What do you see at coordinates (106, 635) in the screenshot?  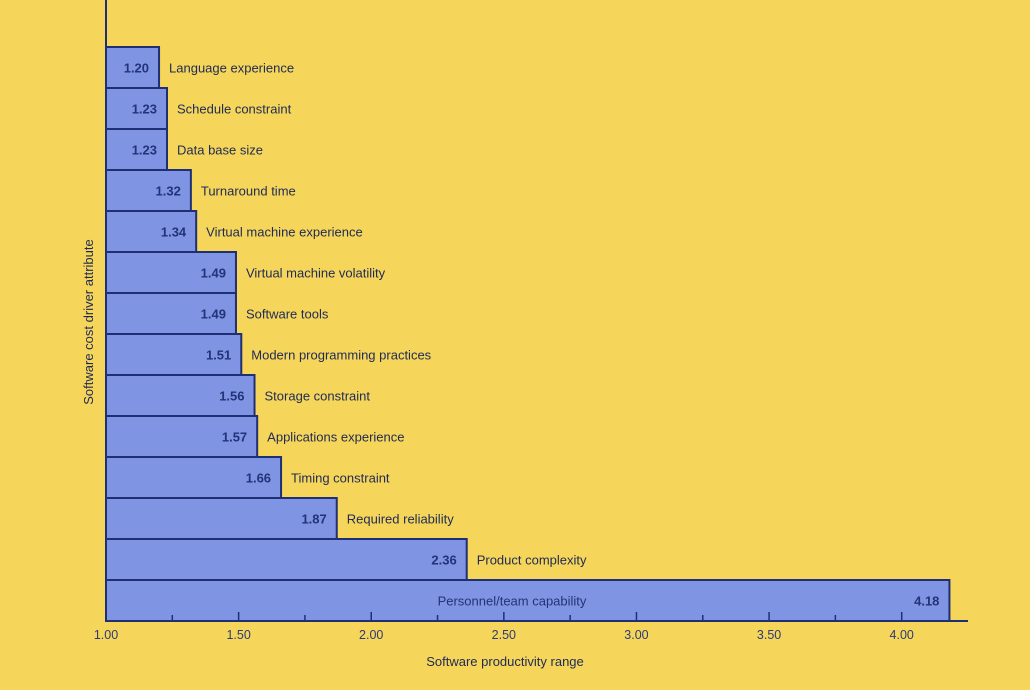 I see `x-tick-label: 1.00` at bounding box center [106, 635].